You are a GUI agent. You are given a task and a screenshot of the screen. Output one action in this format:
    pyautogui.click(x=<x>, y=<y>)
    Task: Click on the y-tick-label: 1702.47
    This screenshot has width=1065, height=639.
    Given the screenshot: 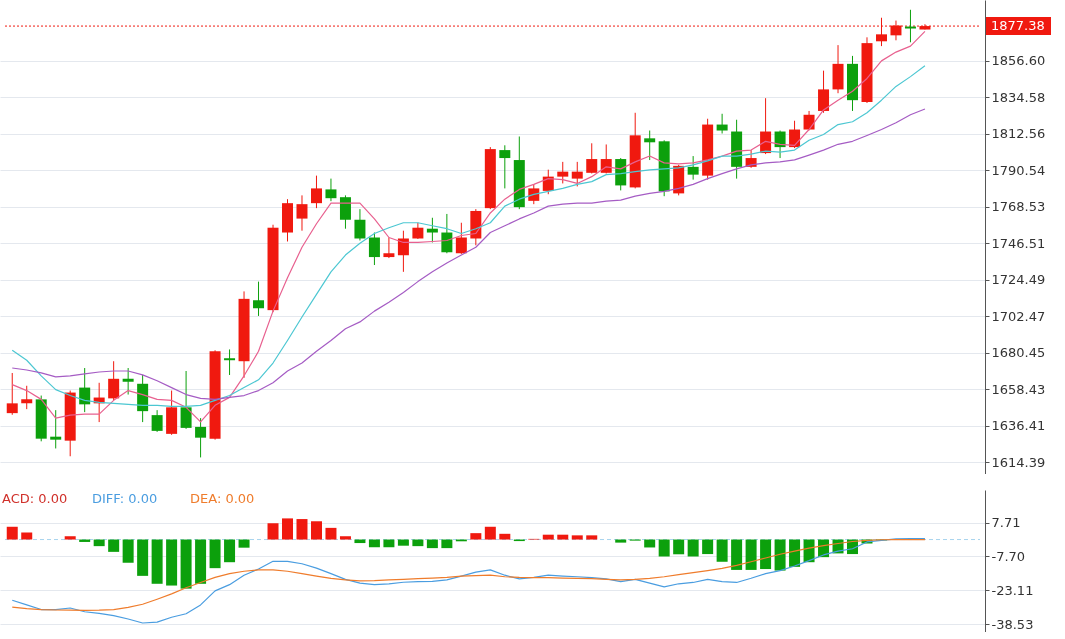 What is the action you would take?
    pyautogui.click(x=1018, y=316)
    